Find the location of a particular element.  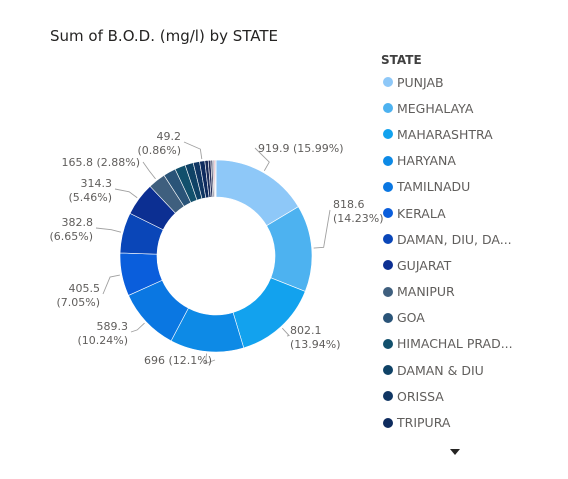

legend-item-daman-diu: DAMAN & DIU is located at coordinates (473, 370).